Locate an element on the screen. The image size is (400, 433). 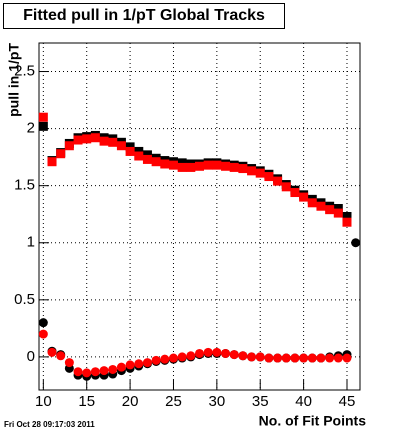
x-tick-label: 20 is located at coordinates (130, 401).